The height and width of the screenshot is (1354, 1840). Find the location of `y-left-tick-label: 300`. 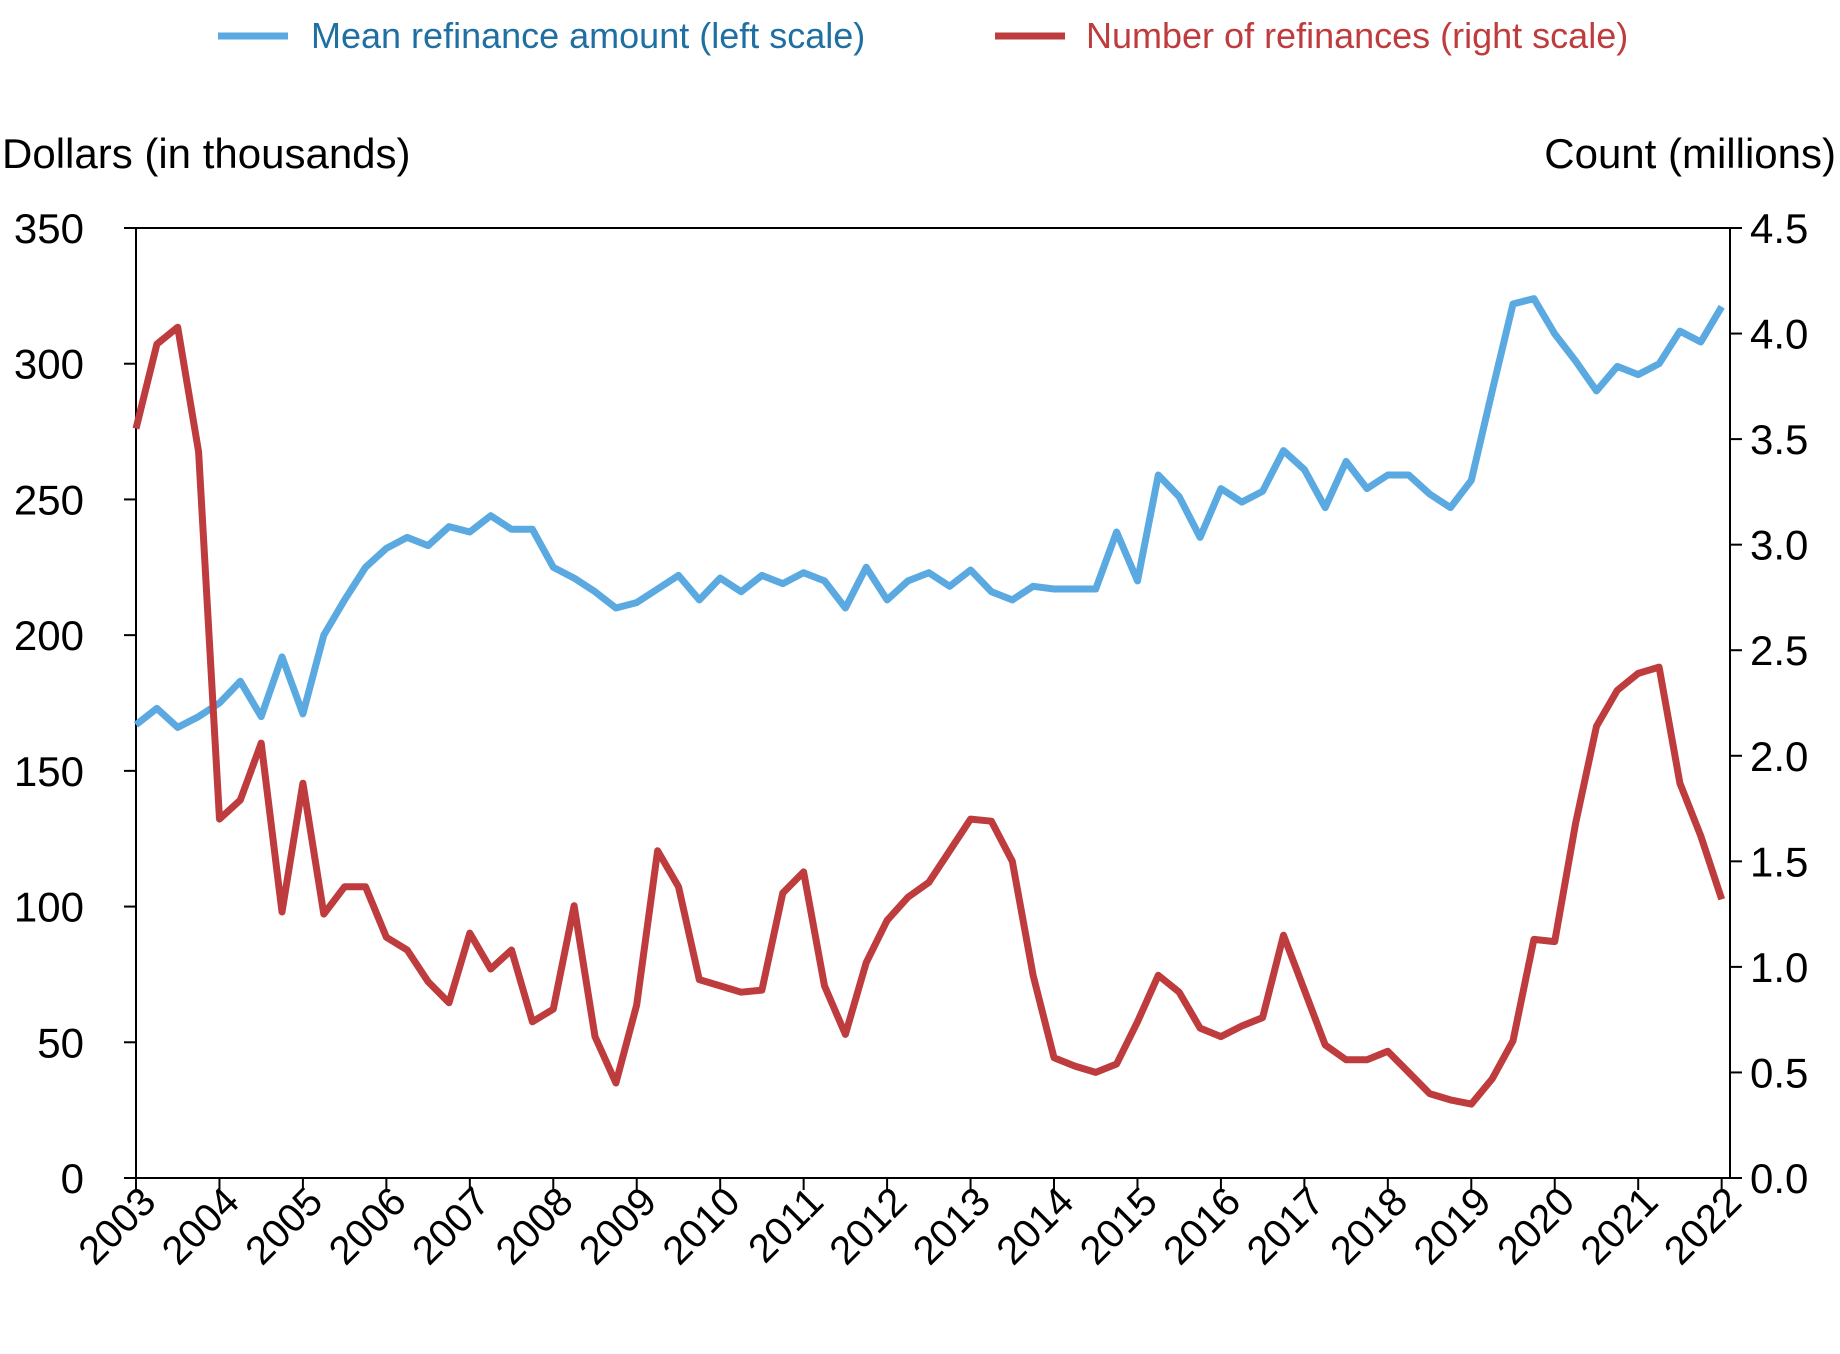

y-left-tick-label: 300 is located at coordinates (49, 364).